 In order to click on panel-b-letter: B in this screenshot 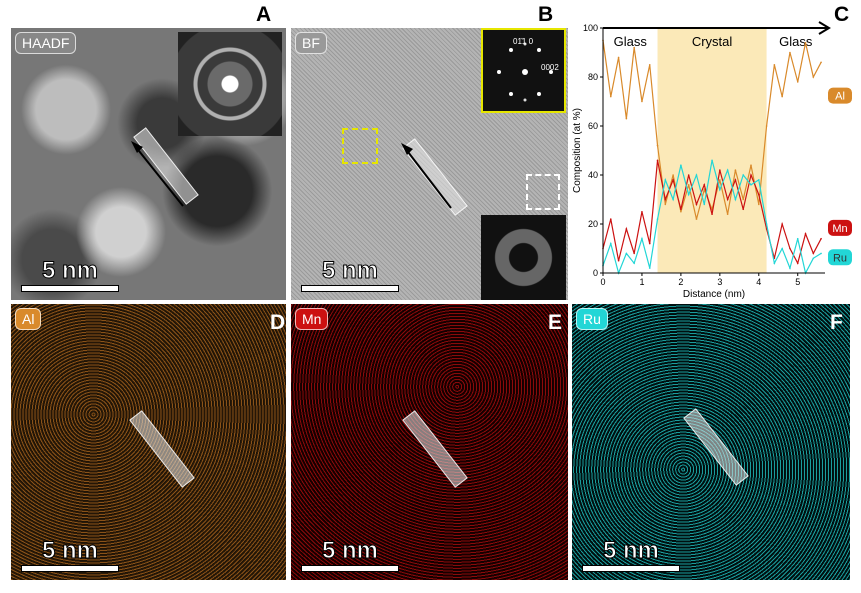, I will do `click(546, 14)`.